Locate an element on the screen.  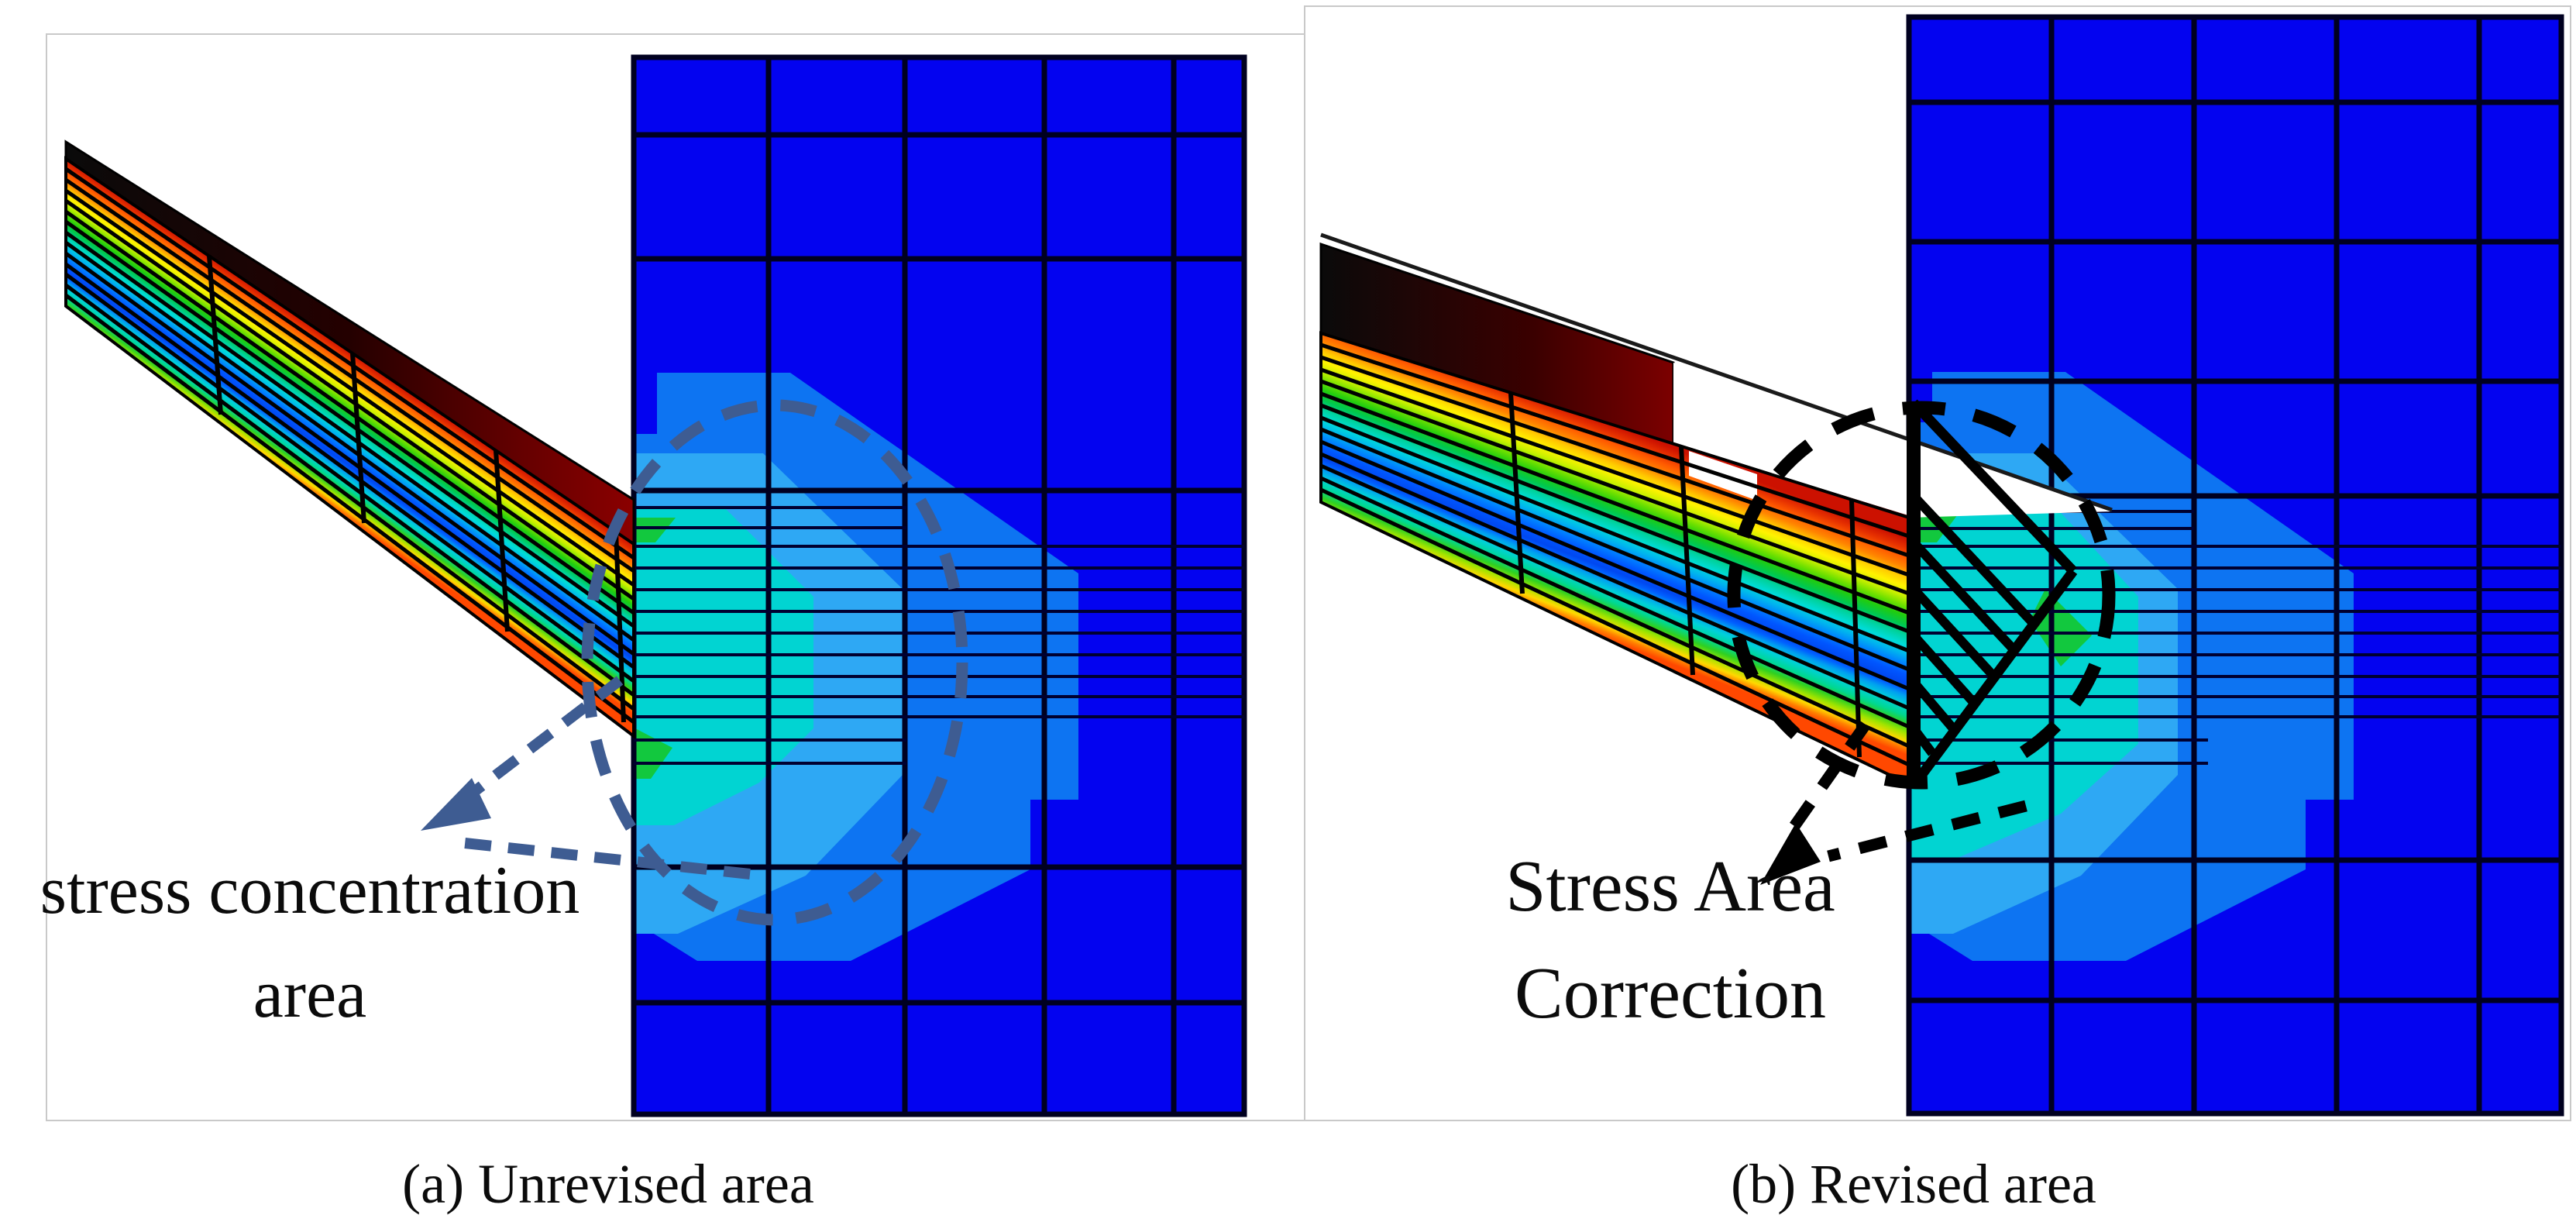
beam-gap-band-b is located at coordinates (1791, 439).